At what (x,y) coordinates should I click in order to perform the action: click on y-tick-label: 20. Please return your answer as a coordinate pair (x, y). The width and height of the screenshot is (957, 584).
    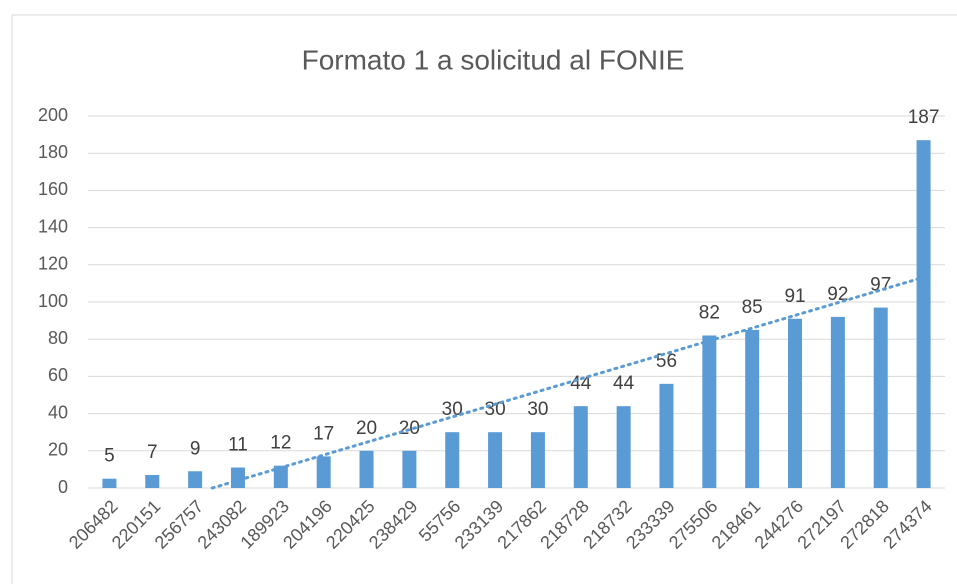
    Looking at the image, I should click on (58, 450).